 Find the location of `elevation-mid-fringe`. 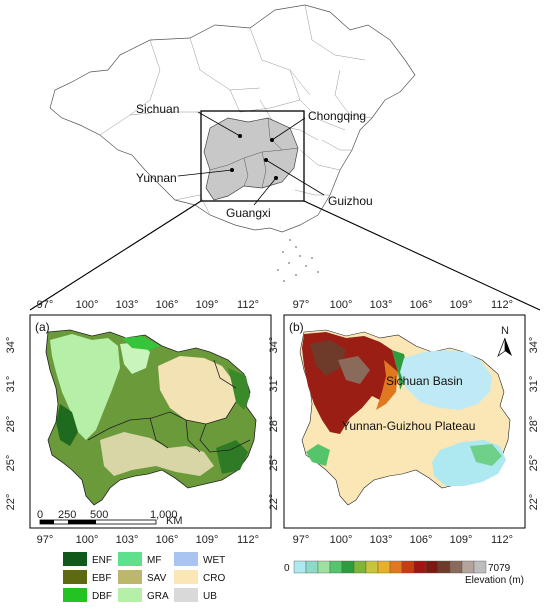

elevation-mid-fringe is located at coordinates (387, 385).